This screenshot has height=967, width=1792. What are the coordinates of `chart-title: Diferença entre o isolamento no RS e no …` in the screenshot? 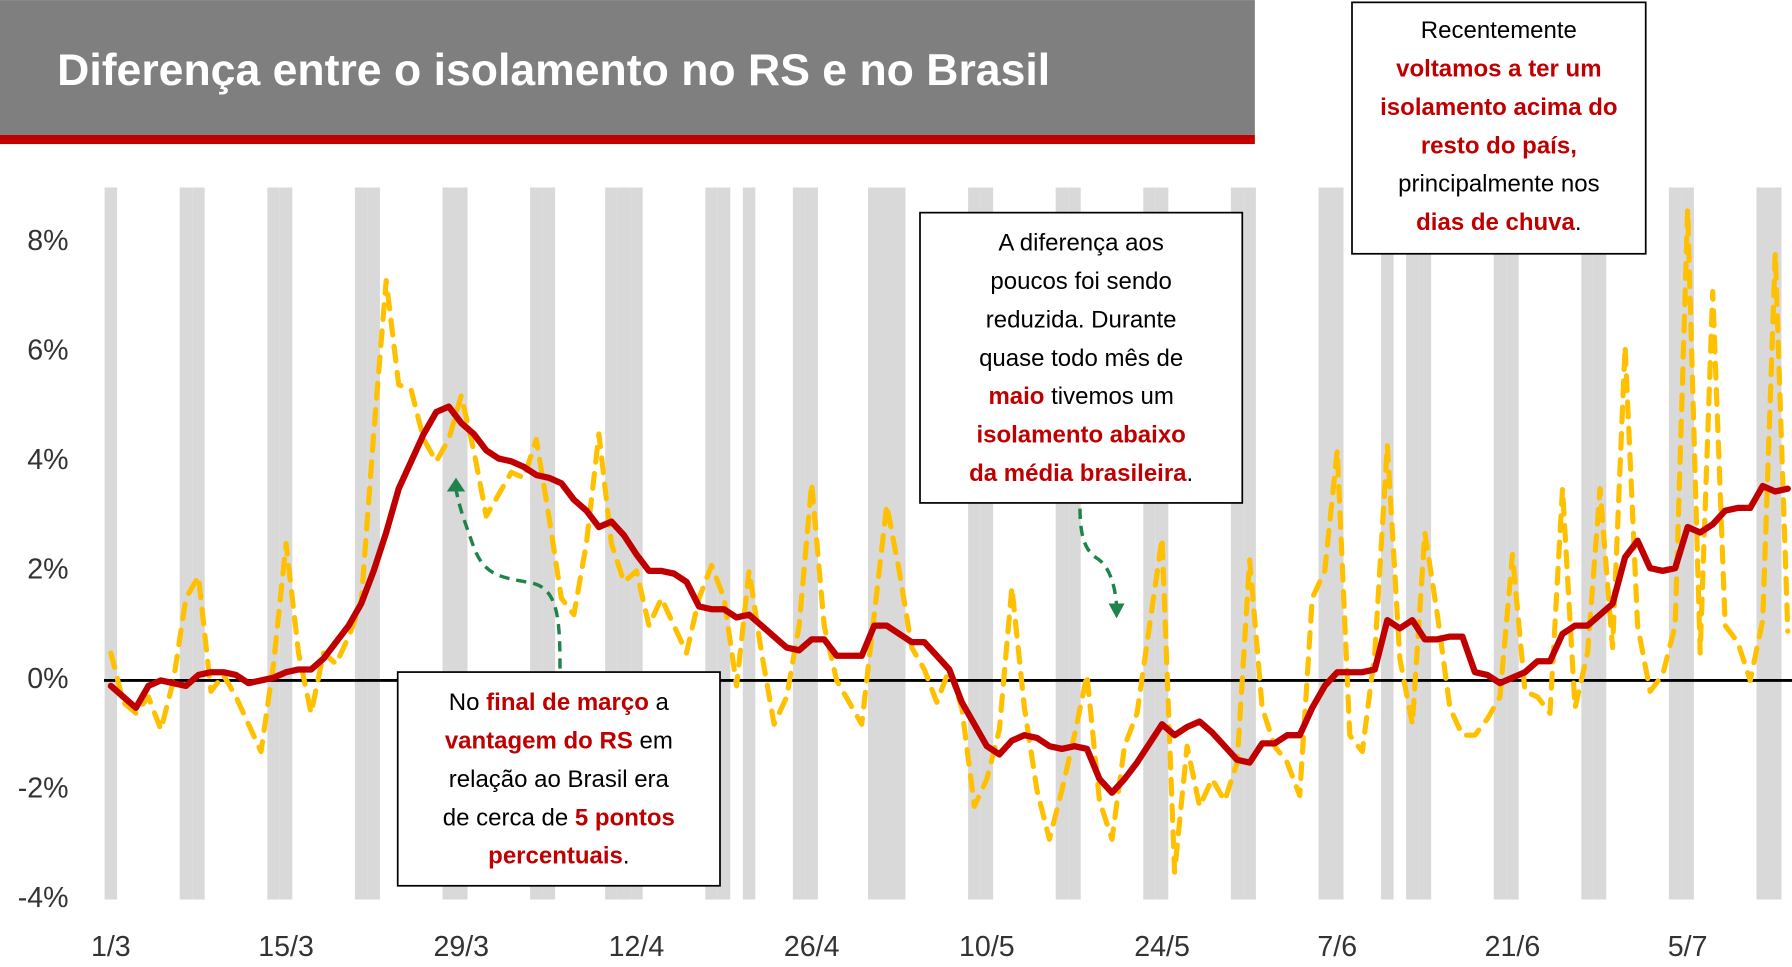 It's located at (553, 70).